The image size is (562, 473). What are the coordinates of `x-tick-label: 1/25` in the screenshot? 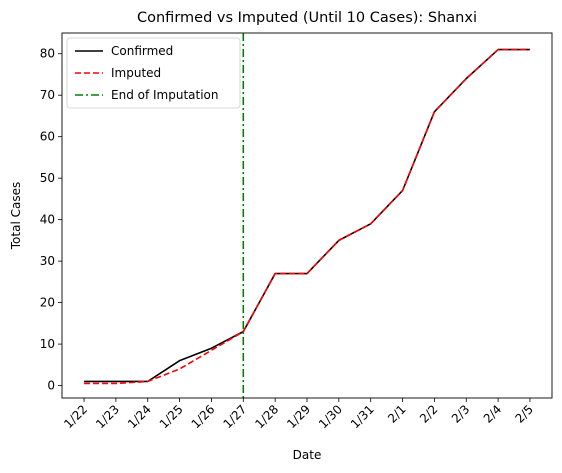 It's located at (171, 416).